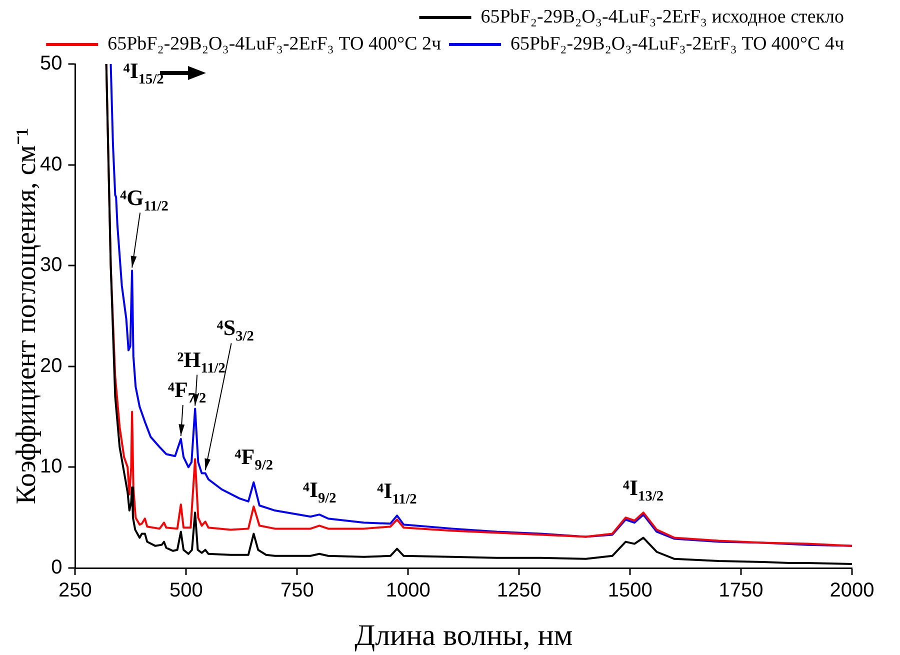 This screenshot has width=900, height=655. I want to click on y-tick-label: 20, so click(51, 365).